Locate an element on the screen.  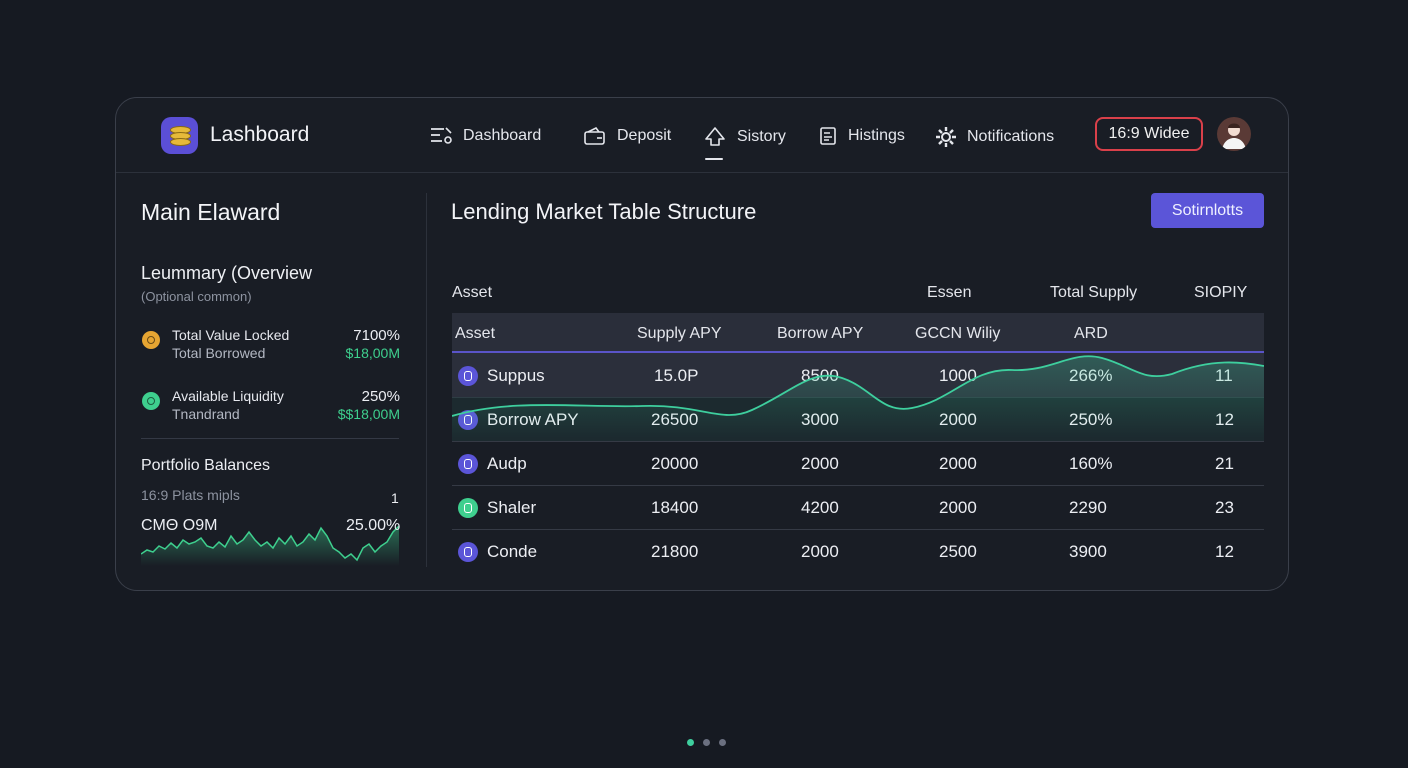
table-title: Lending Market Table Structure is located at coordinates (604, 211).